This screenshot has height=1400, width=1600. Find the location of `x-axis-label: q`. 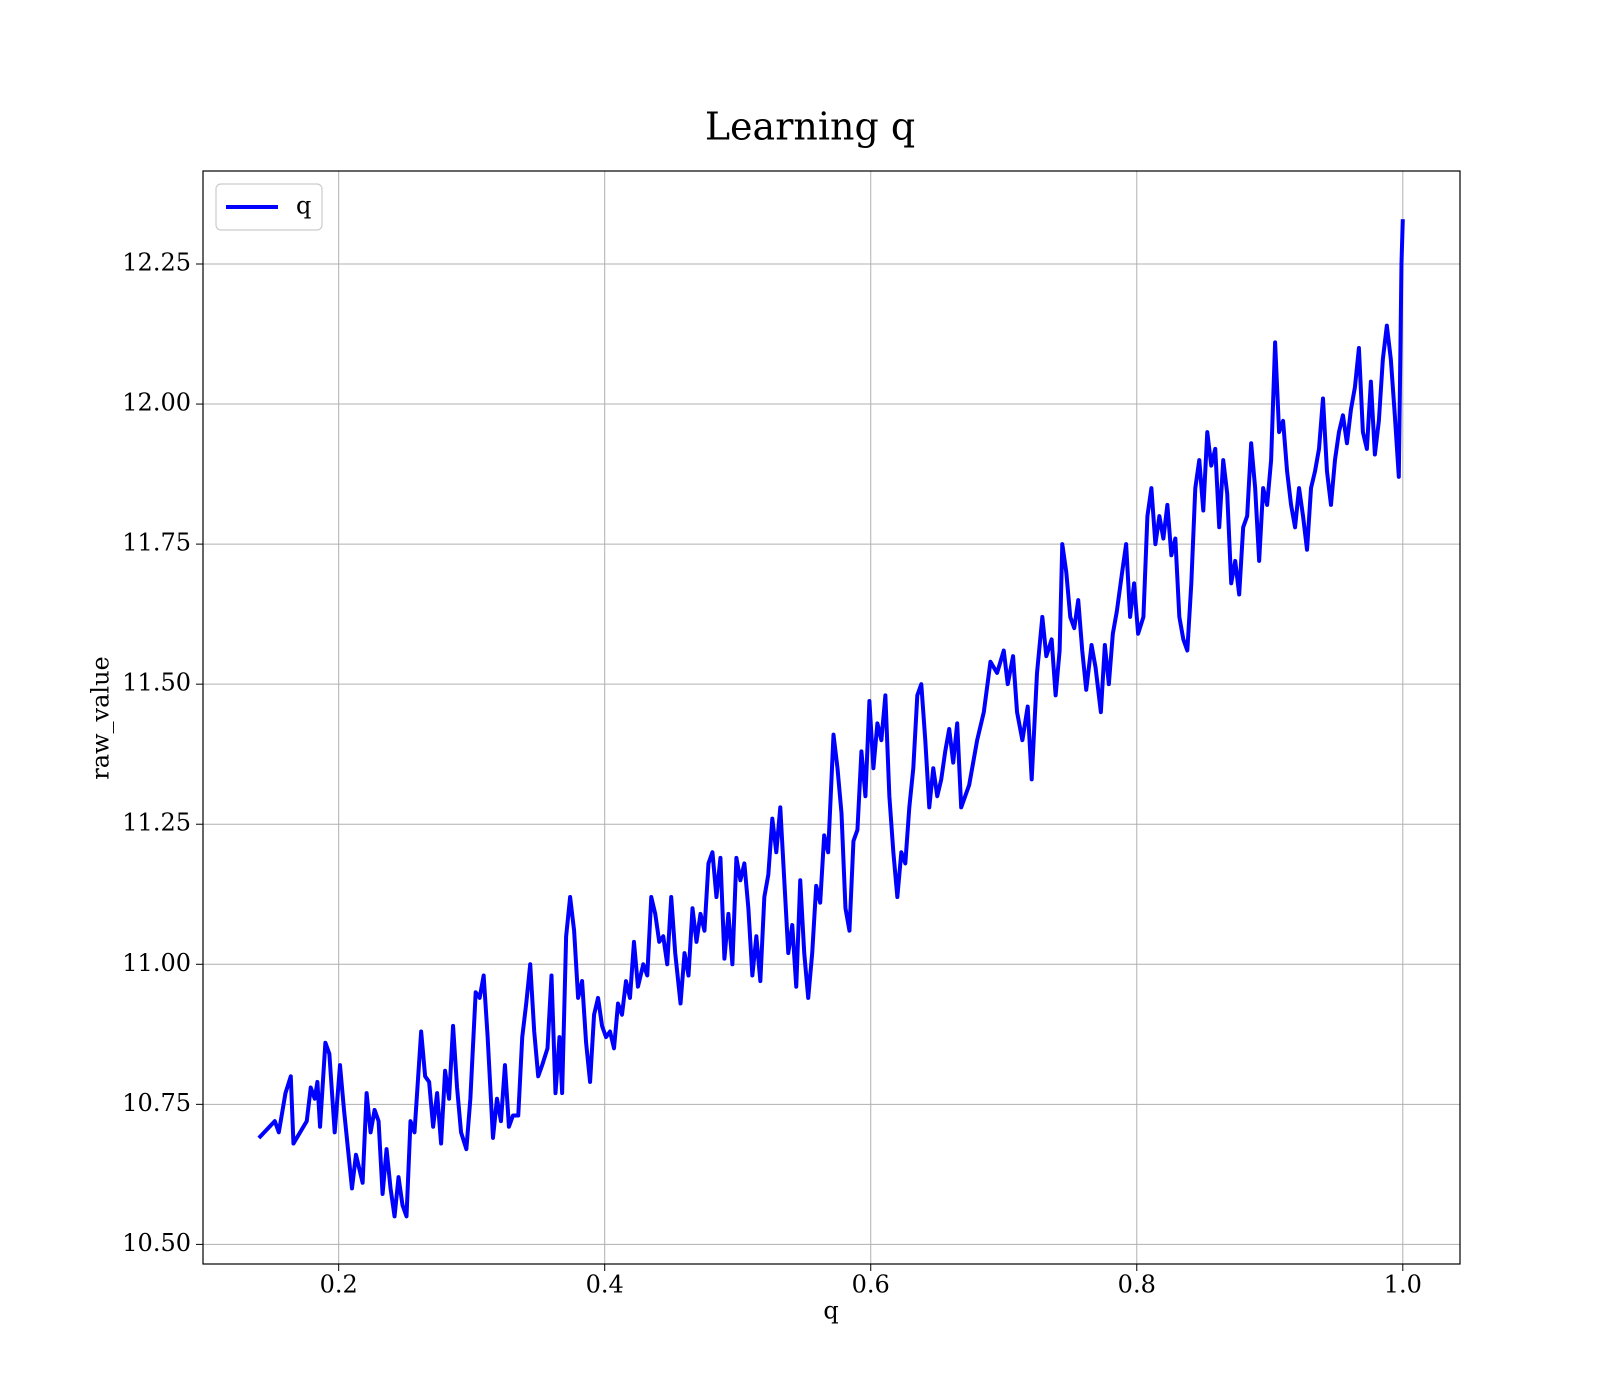

x-axis-label: q is located at coordinates (830, 1311).